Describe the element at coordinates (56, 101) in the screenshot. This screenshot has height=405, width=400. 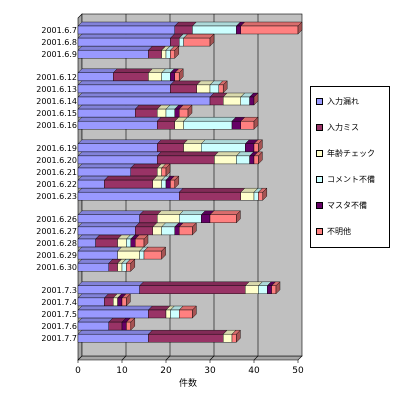
I see `category-label: 2001.6.14` at that location.